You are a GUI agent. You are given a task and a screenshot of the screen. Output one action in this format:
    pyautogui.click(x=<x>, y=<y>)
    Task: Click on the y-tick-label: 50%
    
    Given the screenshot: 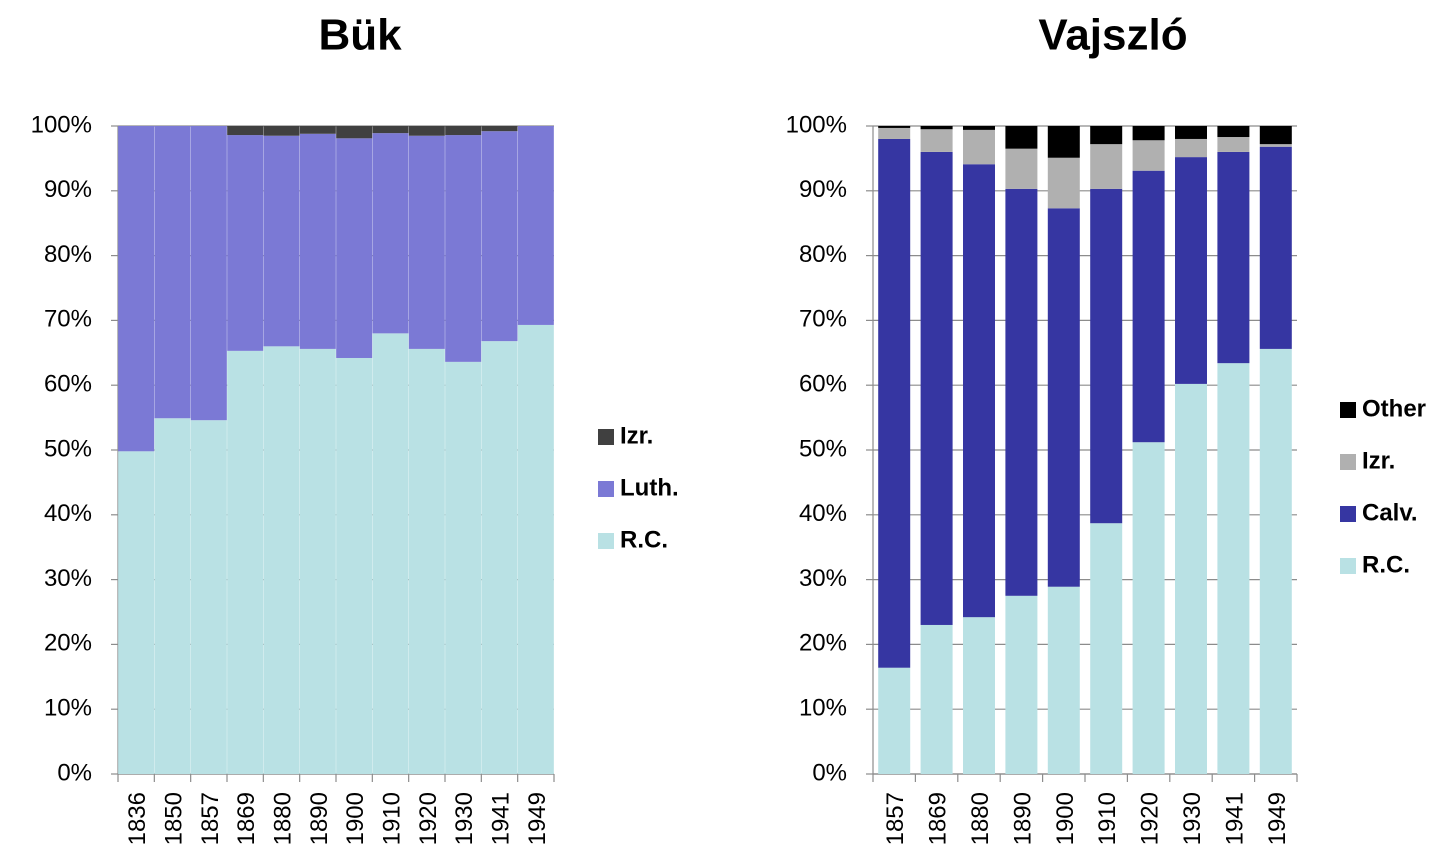 What is the action you would take?
    pyautogui.click(x=823, y=448)
    